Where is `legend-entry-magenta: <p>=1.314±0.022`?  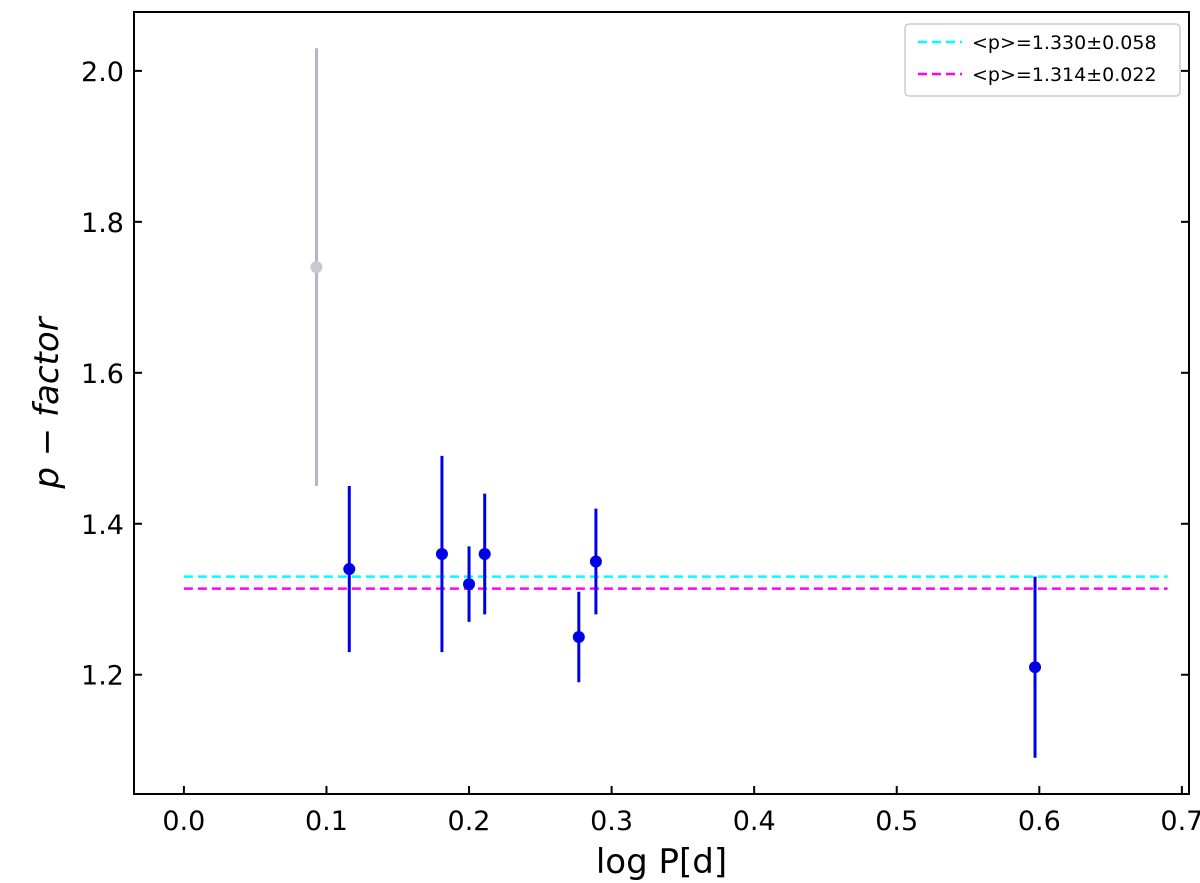 legend-entry-magenta: <p>=1.314±0.022 is located at coordinates (1064, 75).